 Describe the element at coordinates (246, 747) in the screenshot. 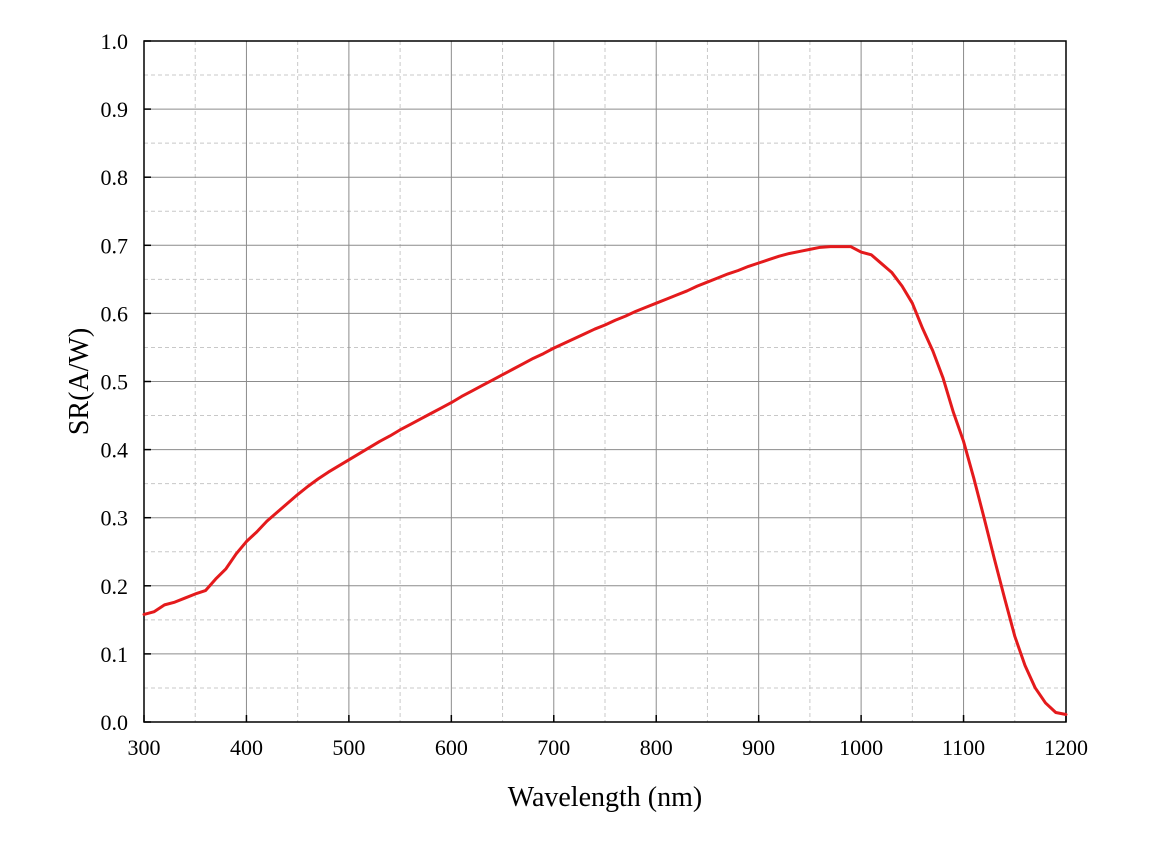

I see `x-tick-label: 400` at that location.